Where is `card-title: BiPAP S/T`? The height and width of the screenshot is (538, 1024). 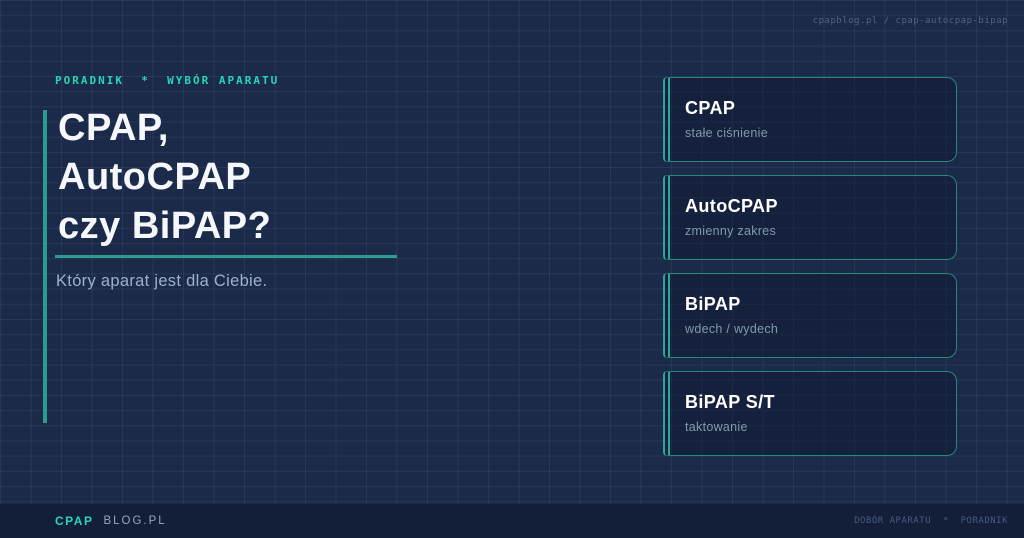
card-title: BiPAP S/T is located at coordinates (730, 402).